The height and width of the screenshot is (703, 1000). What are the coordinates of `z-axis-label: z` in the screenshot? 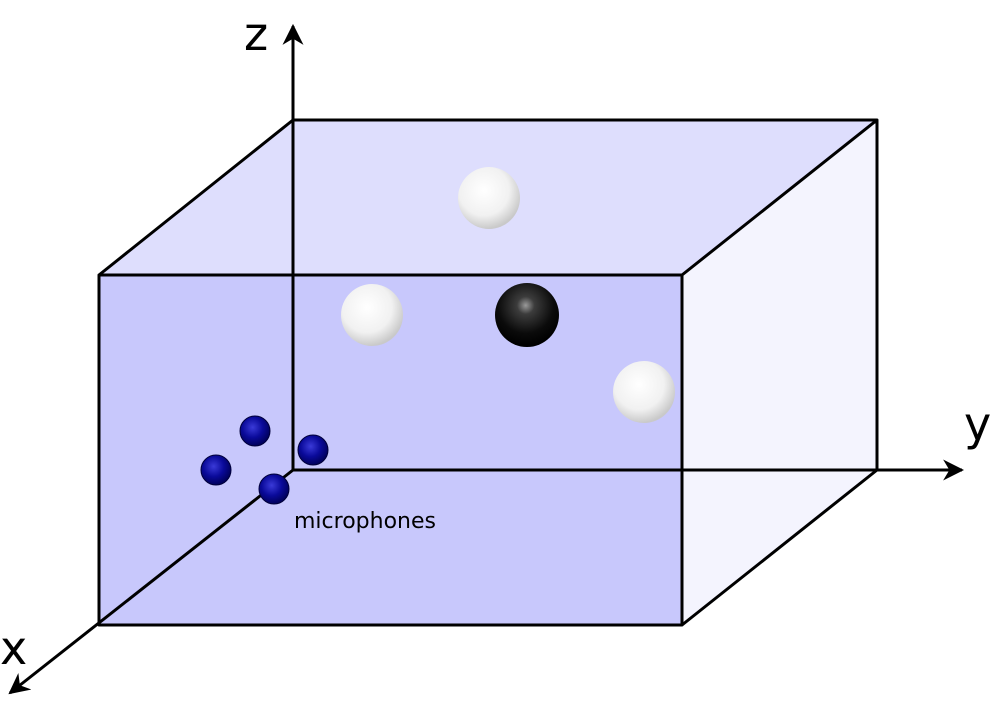 It's located at (256, 34).